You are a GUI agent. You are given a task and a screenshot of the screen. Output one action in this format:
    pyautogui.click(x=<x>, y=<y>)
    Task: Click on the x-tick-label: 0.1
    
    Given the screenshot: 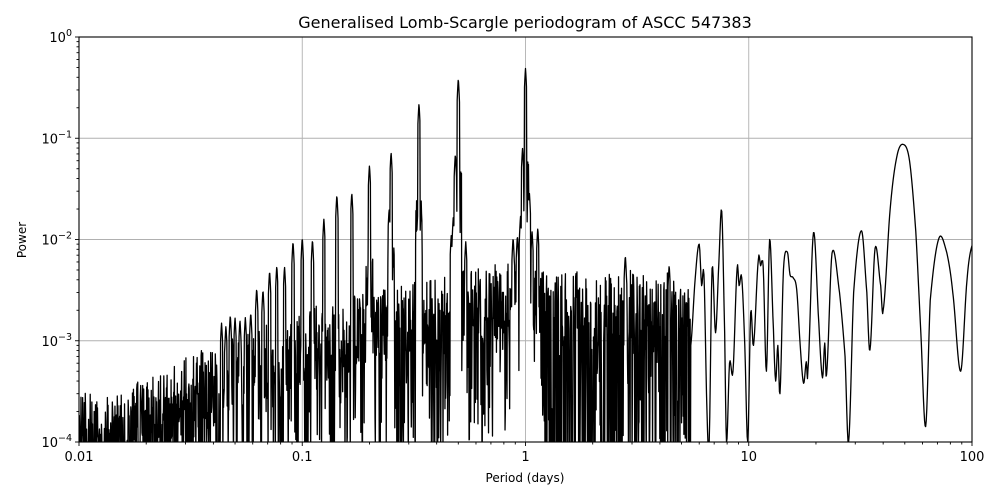 What is the action you would take?
    pyautogui.click(x=302, y=457)
    